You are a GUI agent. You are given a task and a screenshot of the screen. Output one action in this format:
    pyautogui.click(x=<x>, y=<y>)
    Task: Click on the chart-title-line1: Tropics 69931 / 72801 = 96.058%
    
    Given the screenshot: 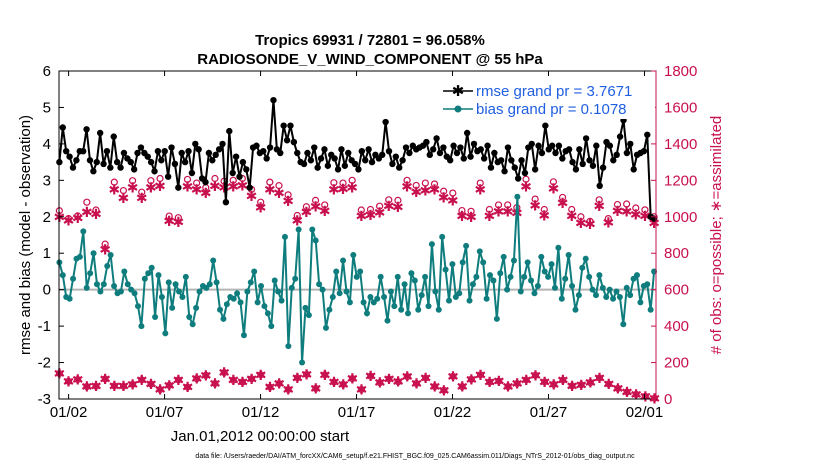 What is the action you would take?
    pyautogui.click(x=370, y=40)
    